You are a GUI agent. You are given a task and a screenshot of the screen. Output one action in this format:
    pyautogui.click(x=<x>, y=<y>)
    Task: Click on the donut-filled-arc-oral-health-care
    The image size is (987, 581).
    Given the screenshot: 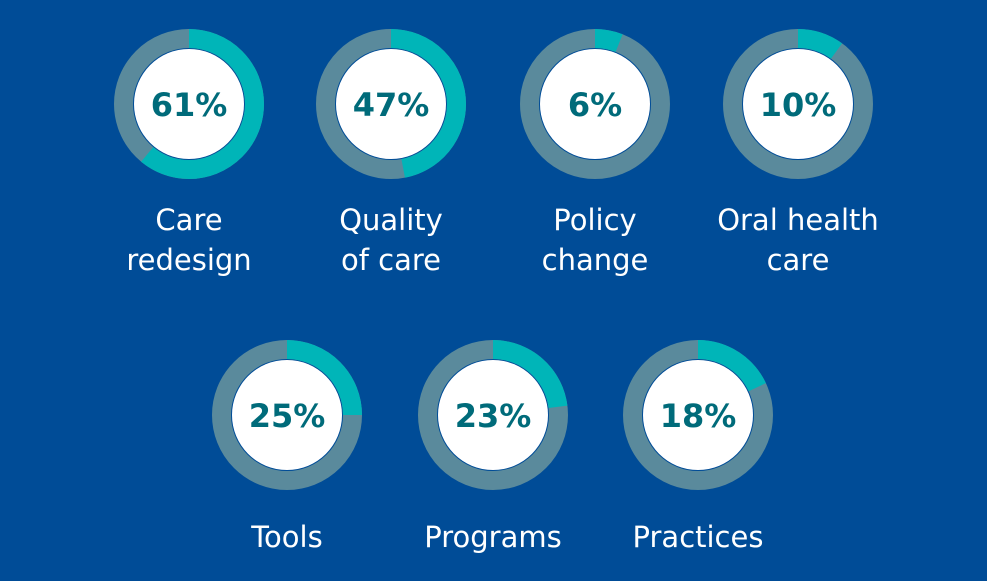 What is the action you would take?
    pyautogui.click(x=798, y=104)
    